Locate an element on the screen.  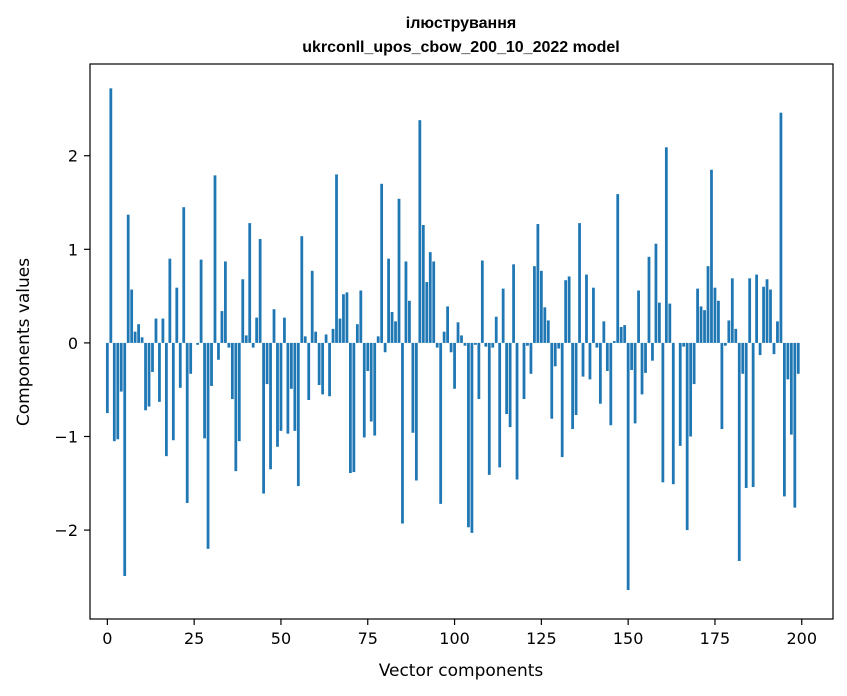
x-tick-label: 100 is located at coordinates (454, 638).